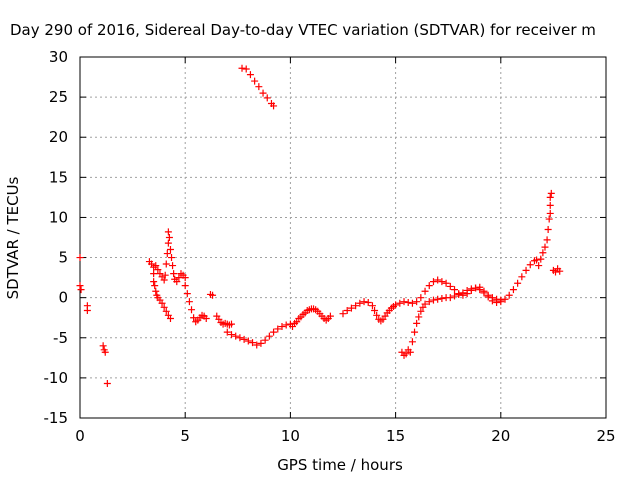  What do you see at coordinates (13, 237) in the screenshot?
I see `y-axis-label: SDTVAR / TECUs` at bounding box center [13, 237].